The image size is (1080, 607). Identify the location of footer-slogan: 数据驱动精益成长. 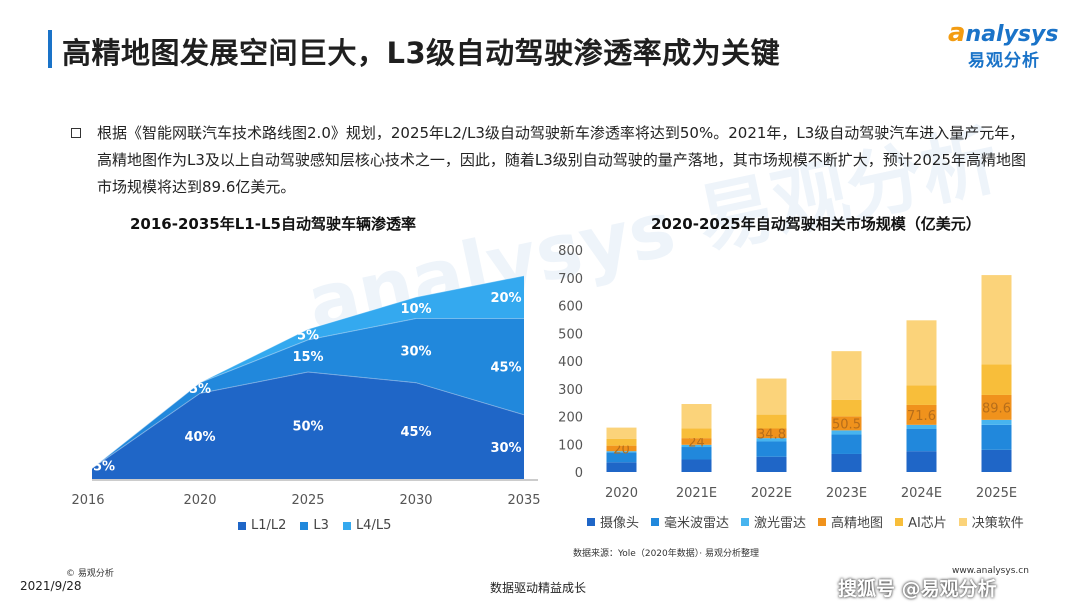
(538, 588).